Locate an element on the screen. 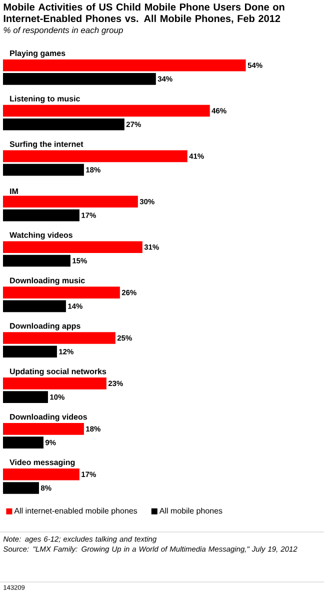  chart-title: Mobile Activities of US Child Mobile Phone Users Done on Internet-Enabled Phones vs. All Mobile Phones, Feb 2012 is located at coordinates (144, 13).